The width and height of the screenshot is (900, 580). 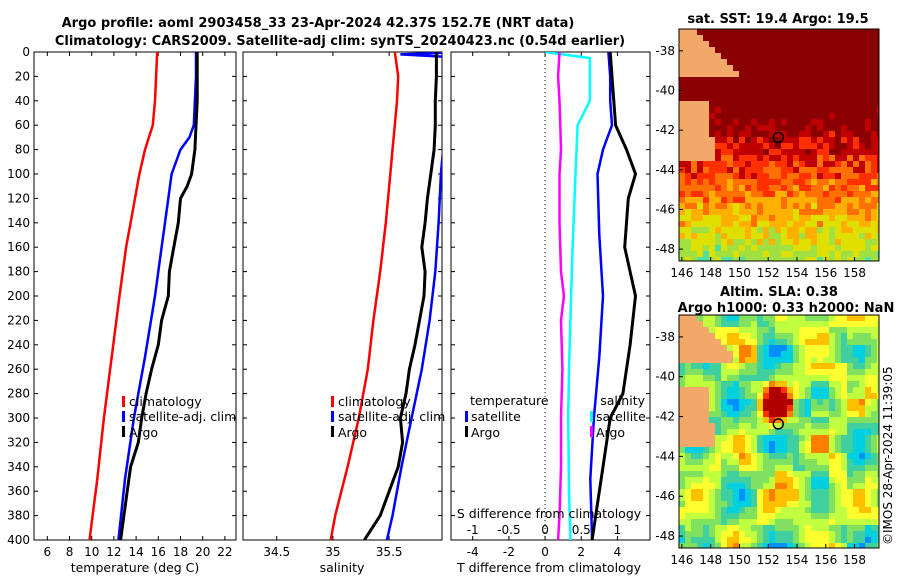 I want to click on argo-float-marker, so click(x=778, y=137).